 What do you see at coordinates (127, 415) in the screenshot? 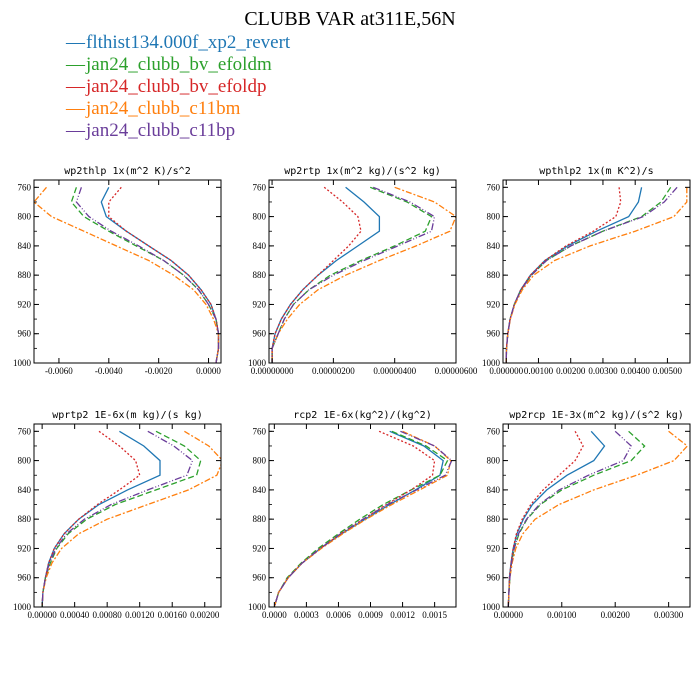
I see `chart-title: wprtp2 1E-6x(m kg)/(s kg)` at bounding box center [127, 415].